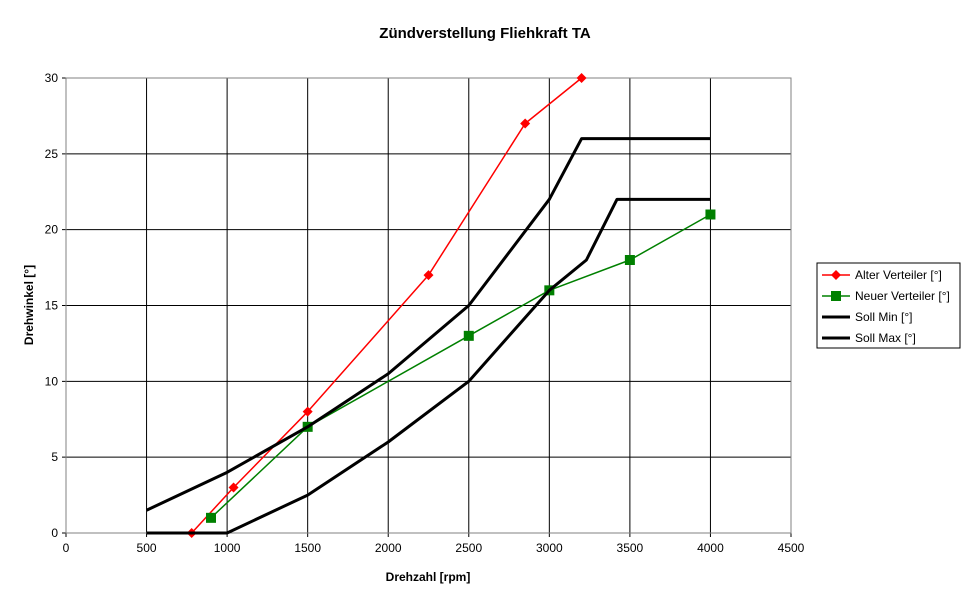  Describe the element at coordinates (485, 33) in the screenshot. I see `chart-title: Zündverstellung Fliehkraft TA` at that location.